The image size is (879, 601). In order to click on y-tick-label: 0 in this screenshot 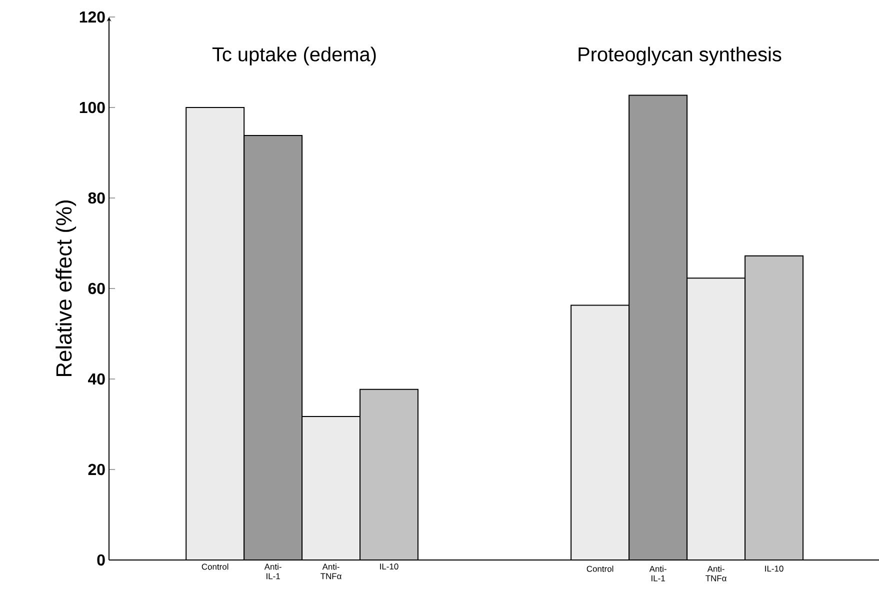, I will do `click(101, 560)`.